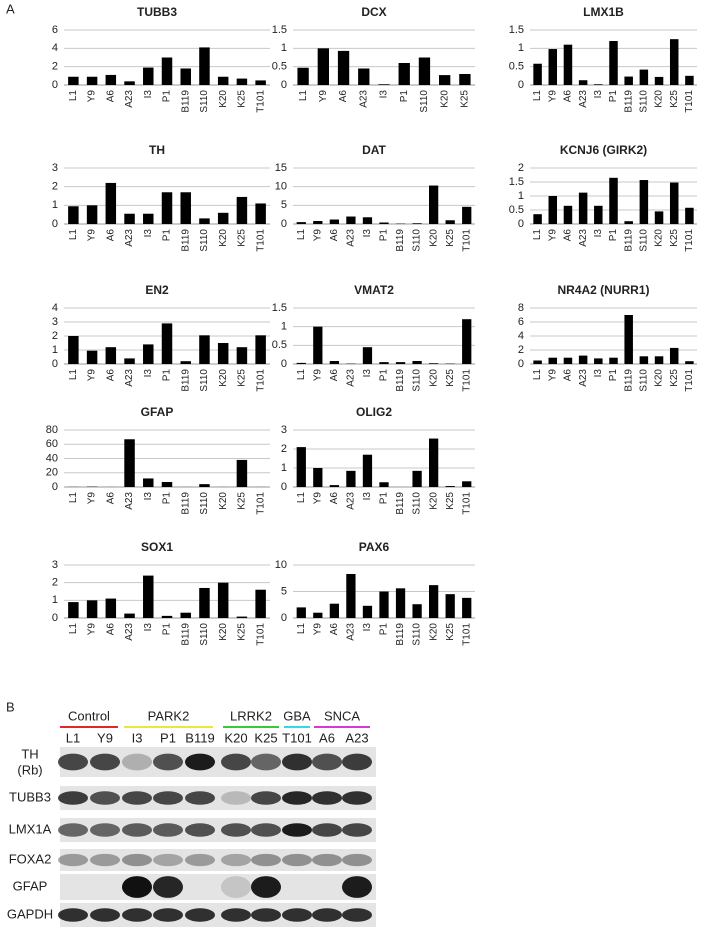 This screenshot has height=933, width=704. Describe the element at coordinates (73, 737) in the screenshot. I see `lane-label: L1` at that location.